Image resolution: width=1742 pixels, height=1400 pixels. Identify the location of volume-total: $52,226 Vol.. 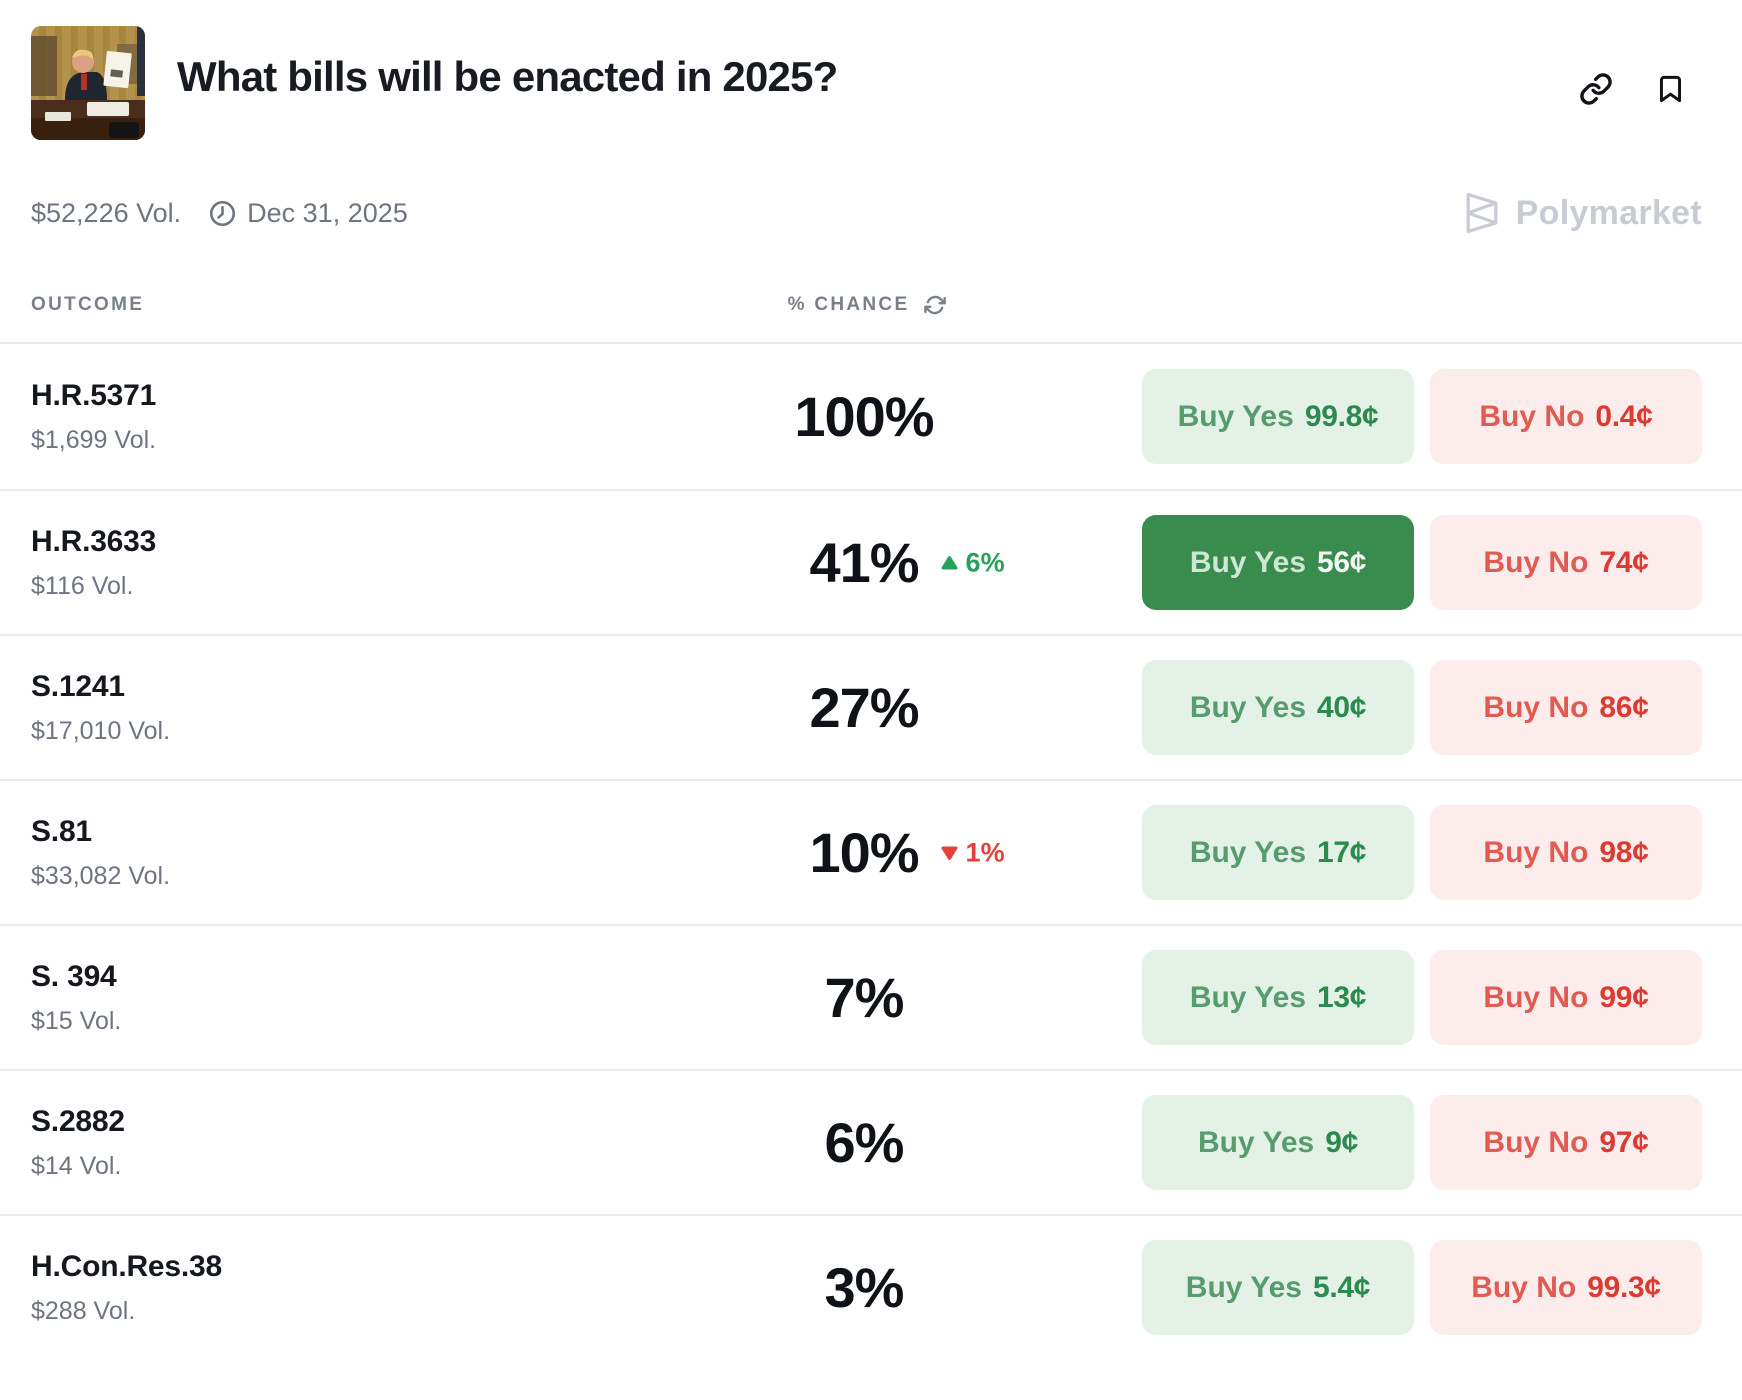
(106, 212).